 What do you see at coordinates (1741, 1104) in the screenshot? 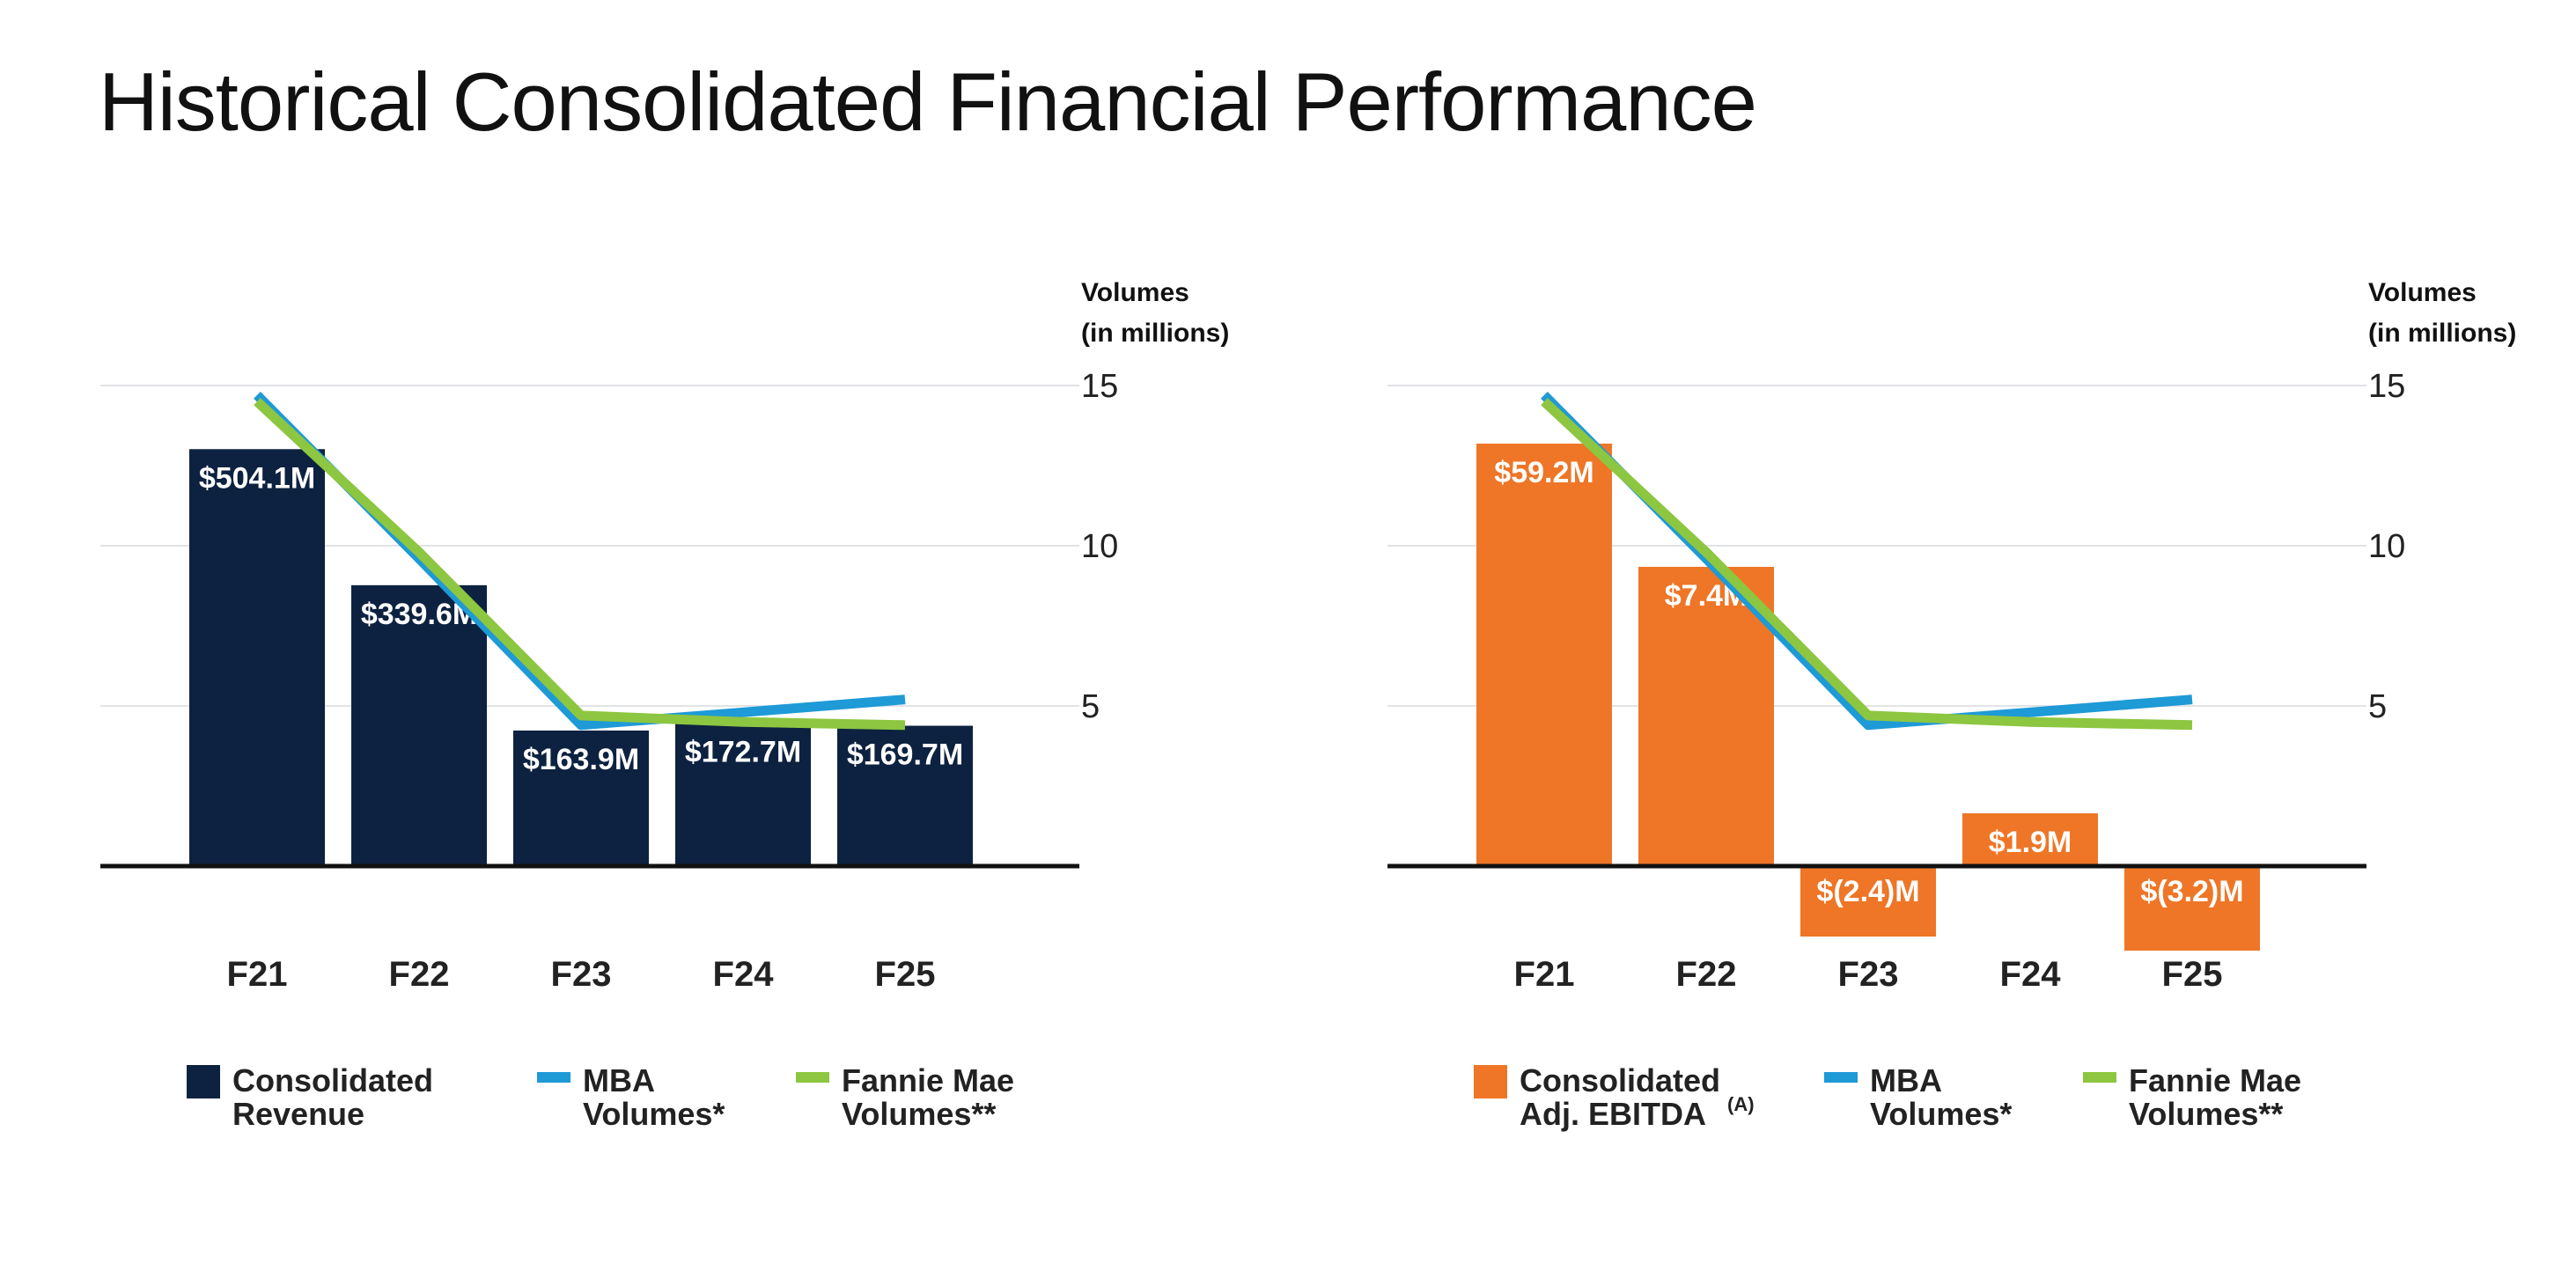
I see `legend-superscript: (A)` at bounding box center [1741, 1104].